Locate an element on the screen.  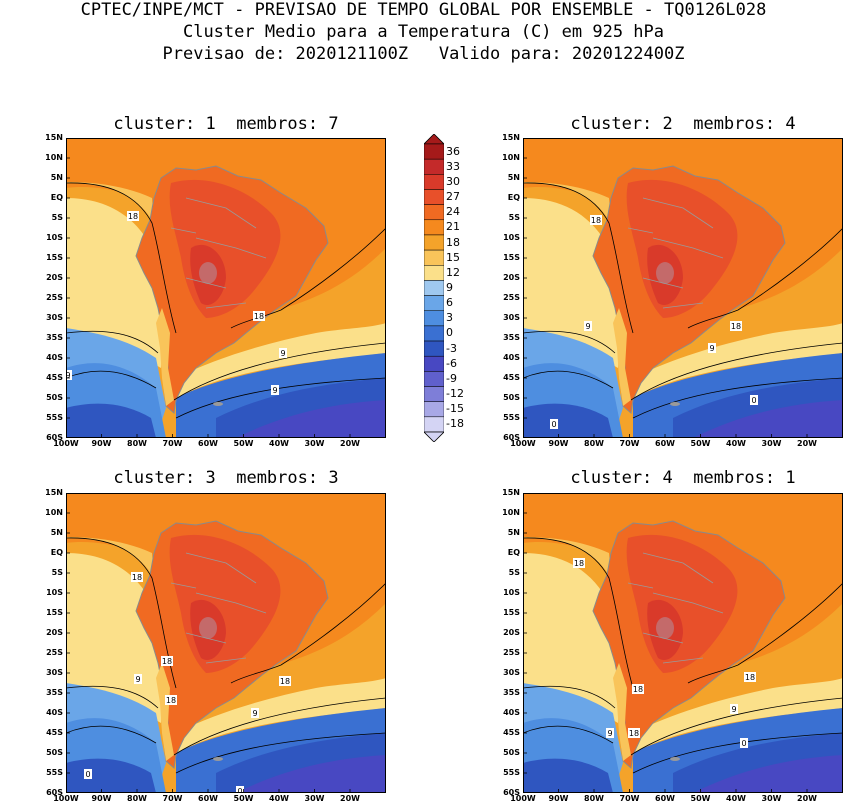
colorbar-label: -15 is located at coordinates (455, 409).